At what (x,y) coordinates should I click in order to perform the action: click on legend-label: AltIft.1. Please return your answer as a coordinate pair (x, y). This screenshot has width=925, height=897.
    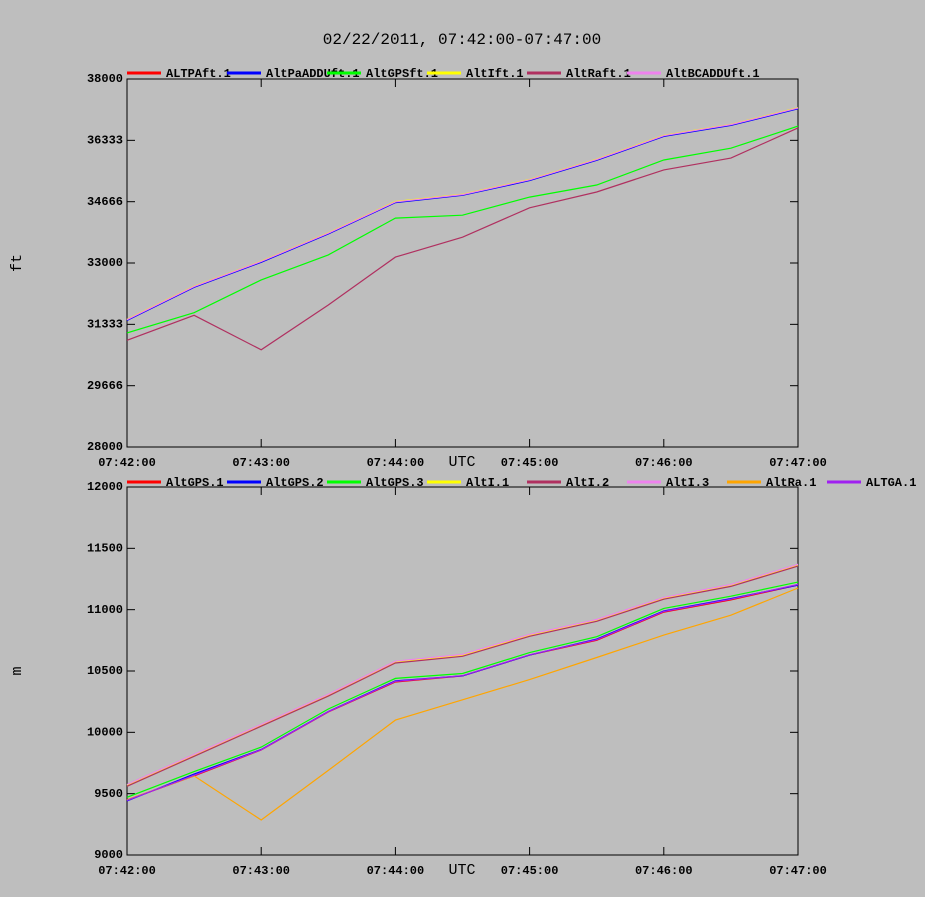
    Looking at the image, I should click on (495, 74).